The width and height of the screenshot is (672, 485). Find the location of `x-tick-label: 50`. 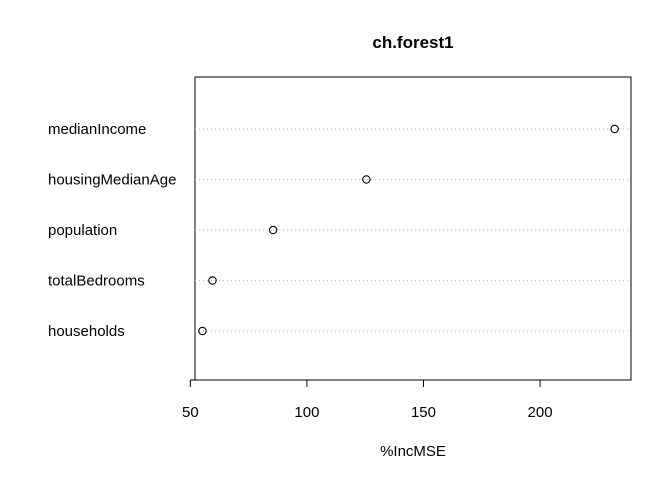

x-tick-label: 50 is located at coordinates (190, 412).